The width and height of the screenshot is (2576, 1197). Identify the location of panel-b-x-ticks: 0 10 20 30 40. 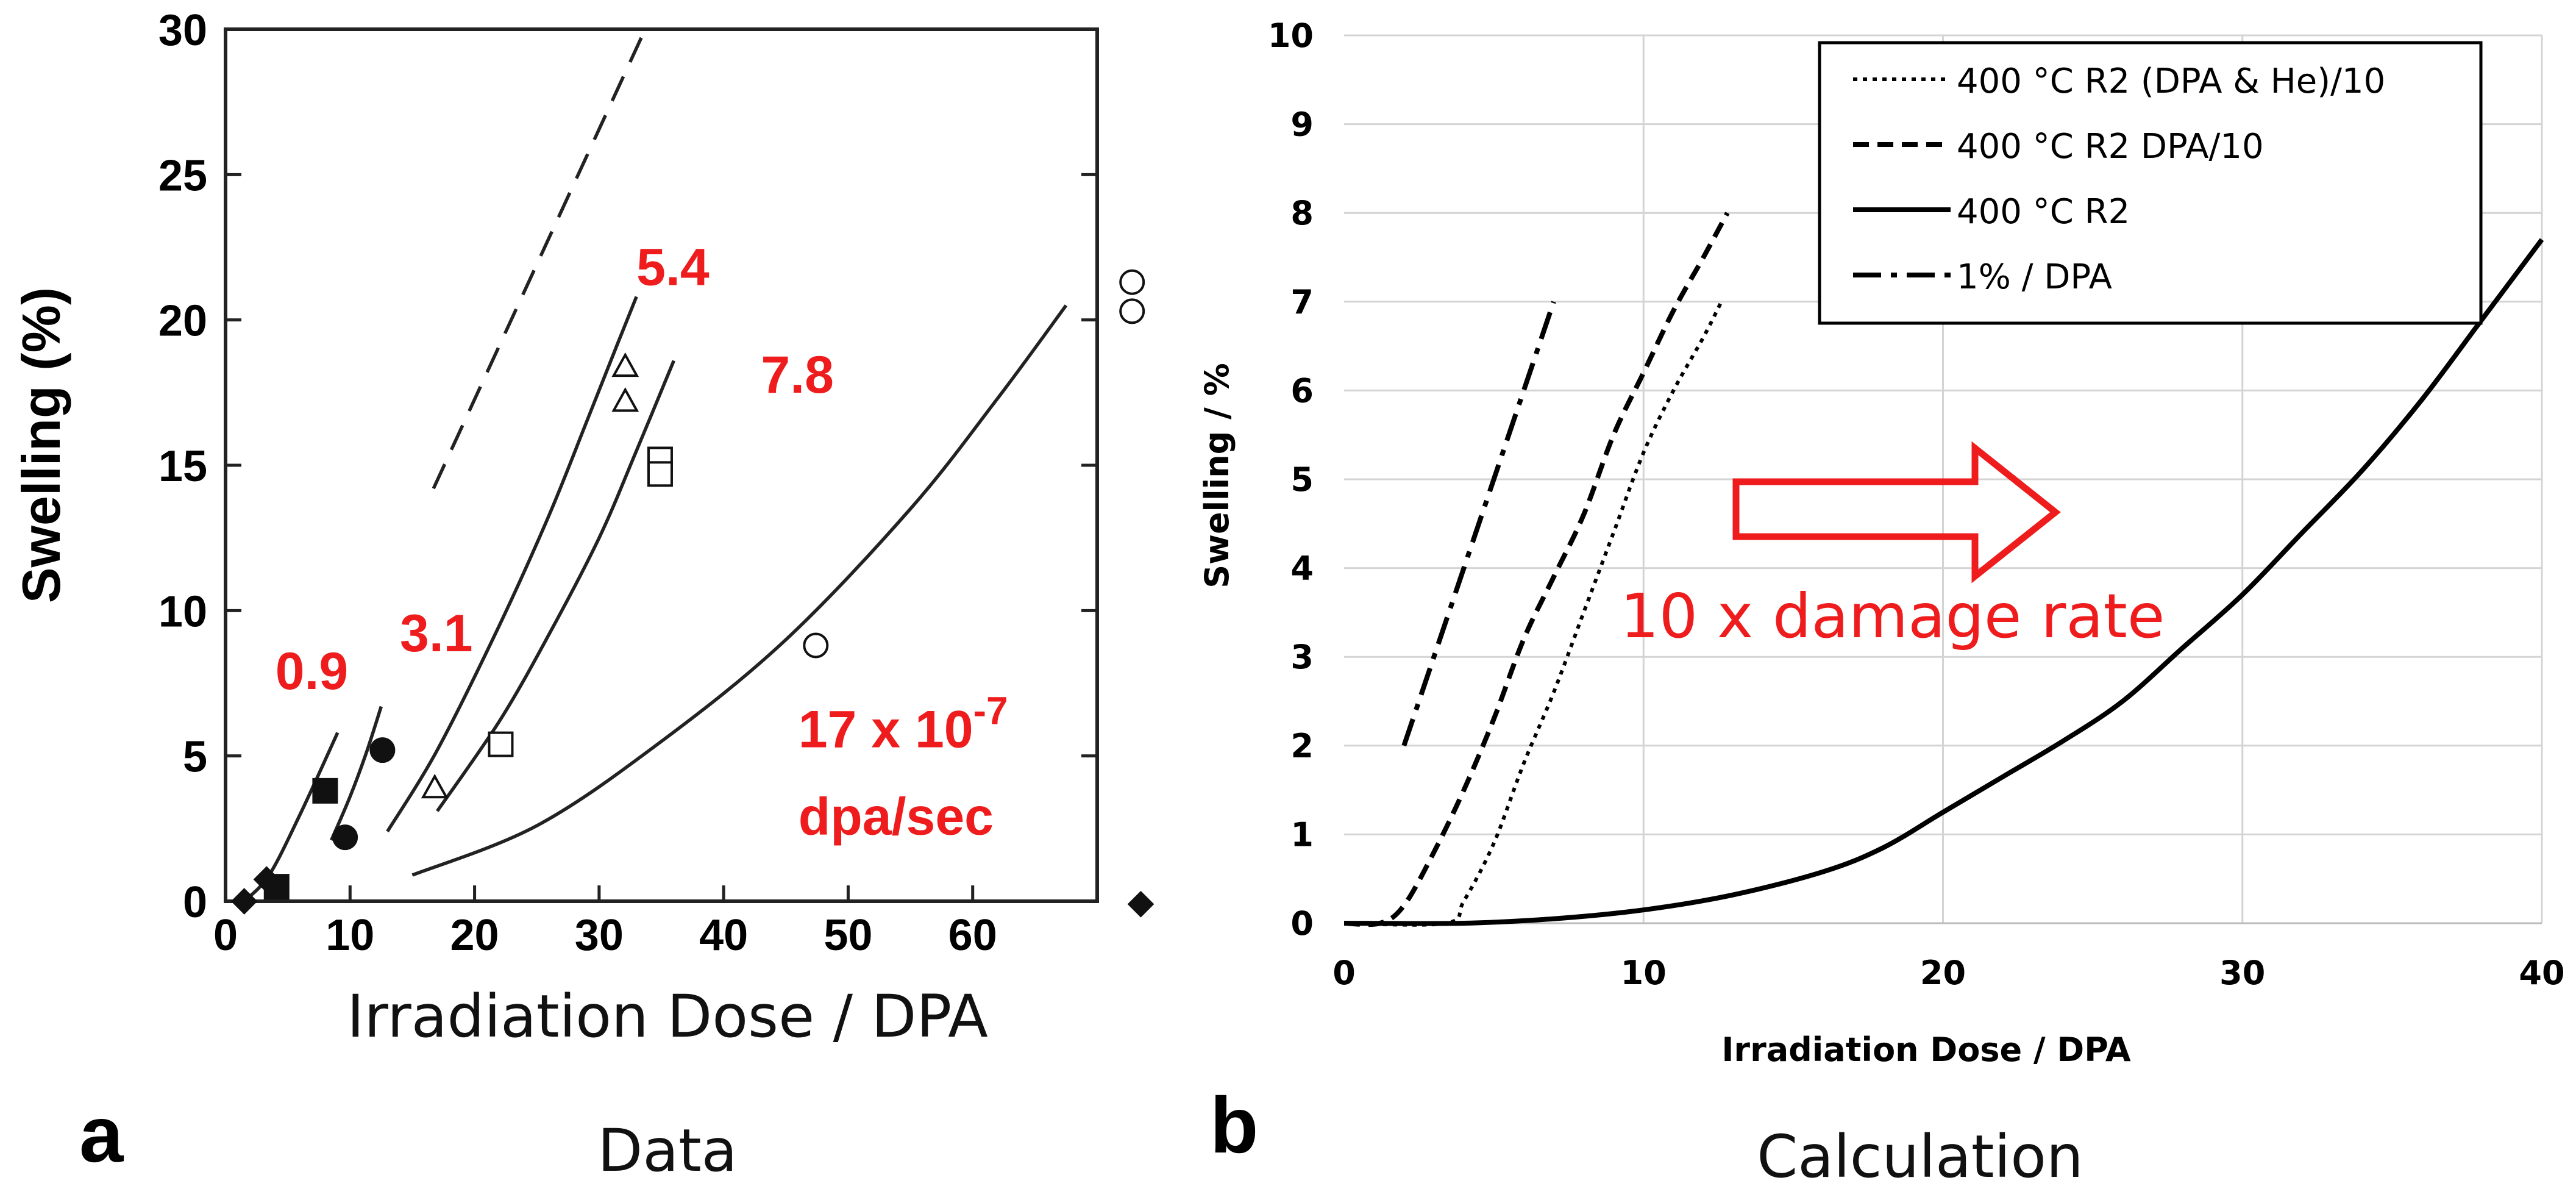
(1948, 973).